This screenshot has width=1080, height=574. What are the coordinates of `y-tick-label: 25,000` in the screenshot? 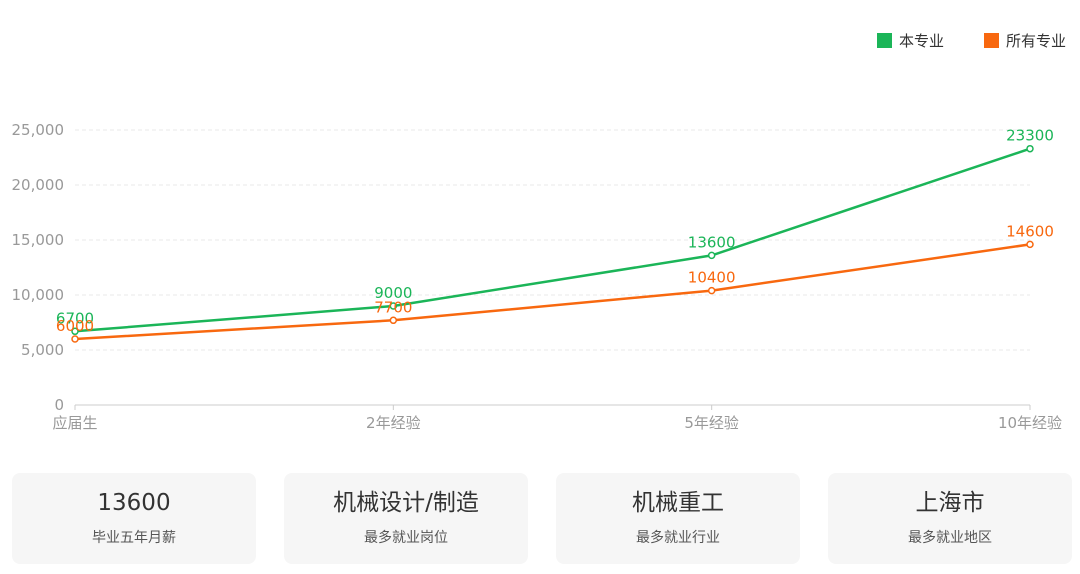 It's located at (38, 130).